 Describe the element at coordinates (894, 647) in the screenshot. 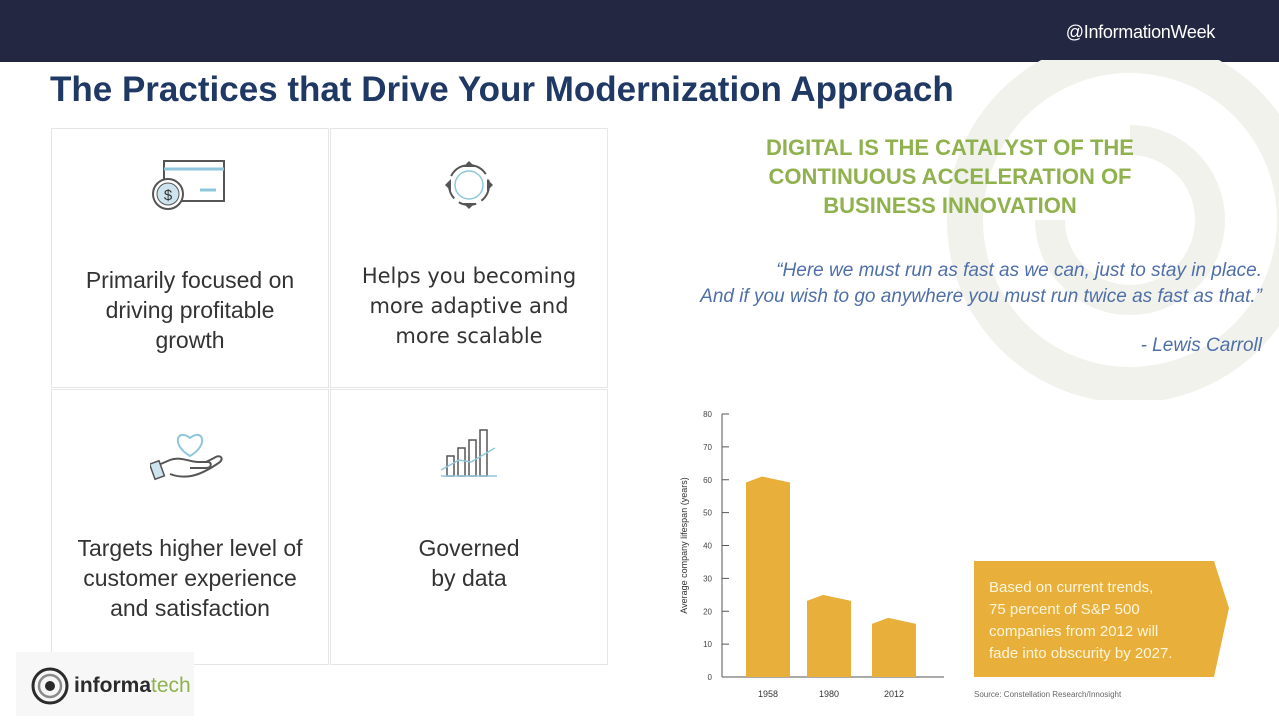

I see `bar-2012` at that location.